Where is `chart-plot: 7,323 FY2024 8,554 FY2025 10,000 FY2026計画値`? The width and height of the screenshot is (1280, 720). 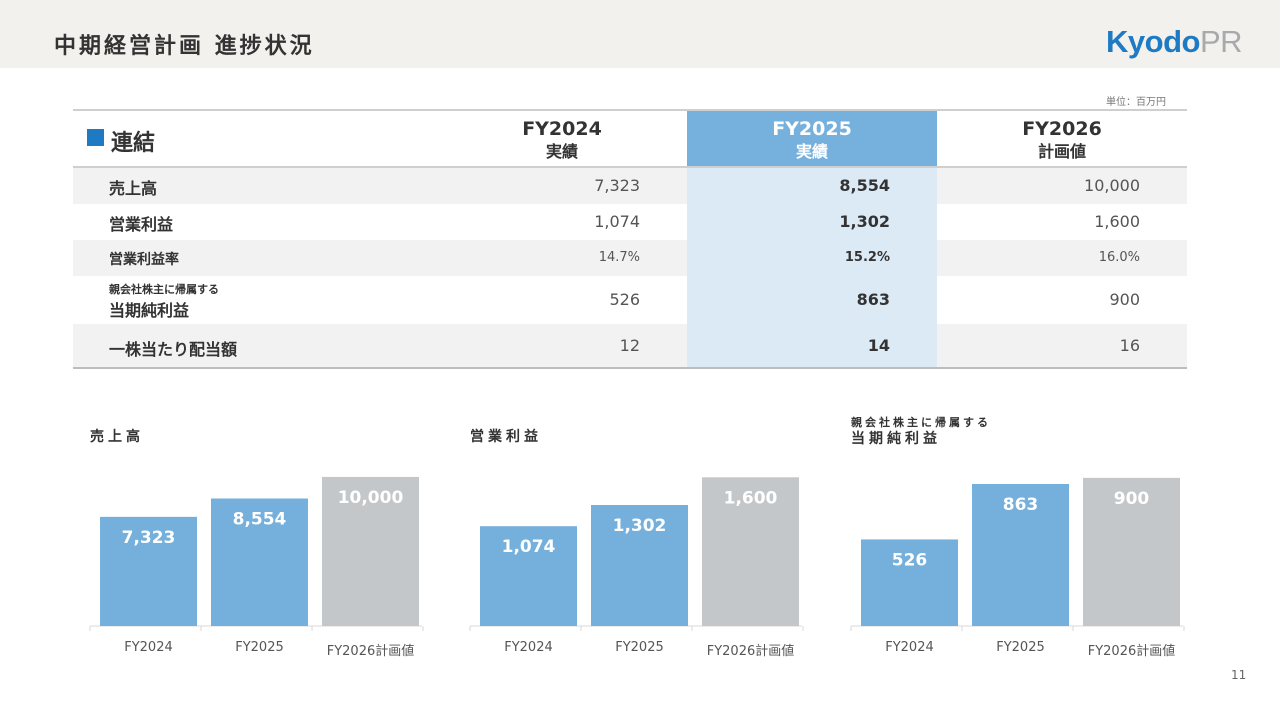
chart-plot: 7,323 FY2024 8,554 FY2025 10,000 FY2026計画値 is located at coordinates (256, 567).